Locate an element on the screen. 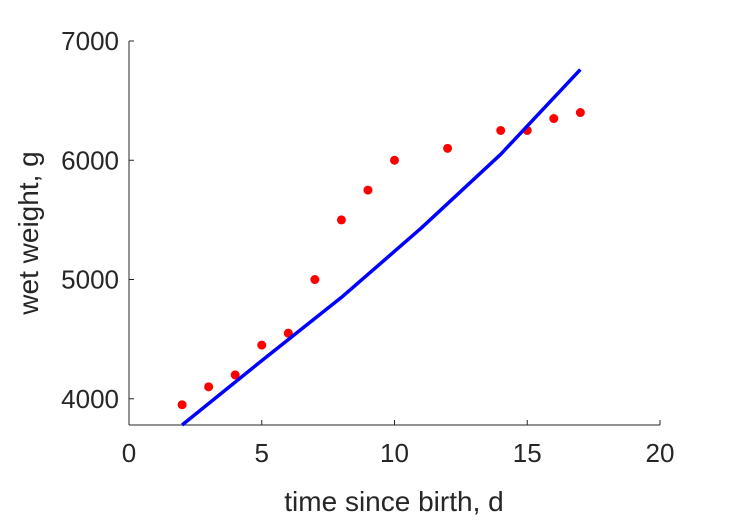 Image resolution: width=729 pixels, height=521 pixels. x-axis-label: time since birth, d is located at coordinates (393, 501).